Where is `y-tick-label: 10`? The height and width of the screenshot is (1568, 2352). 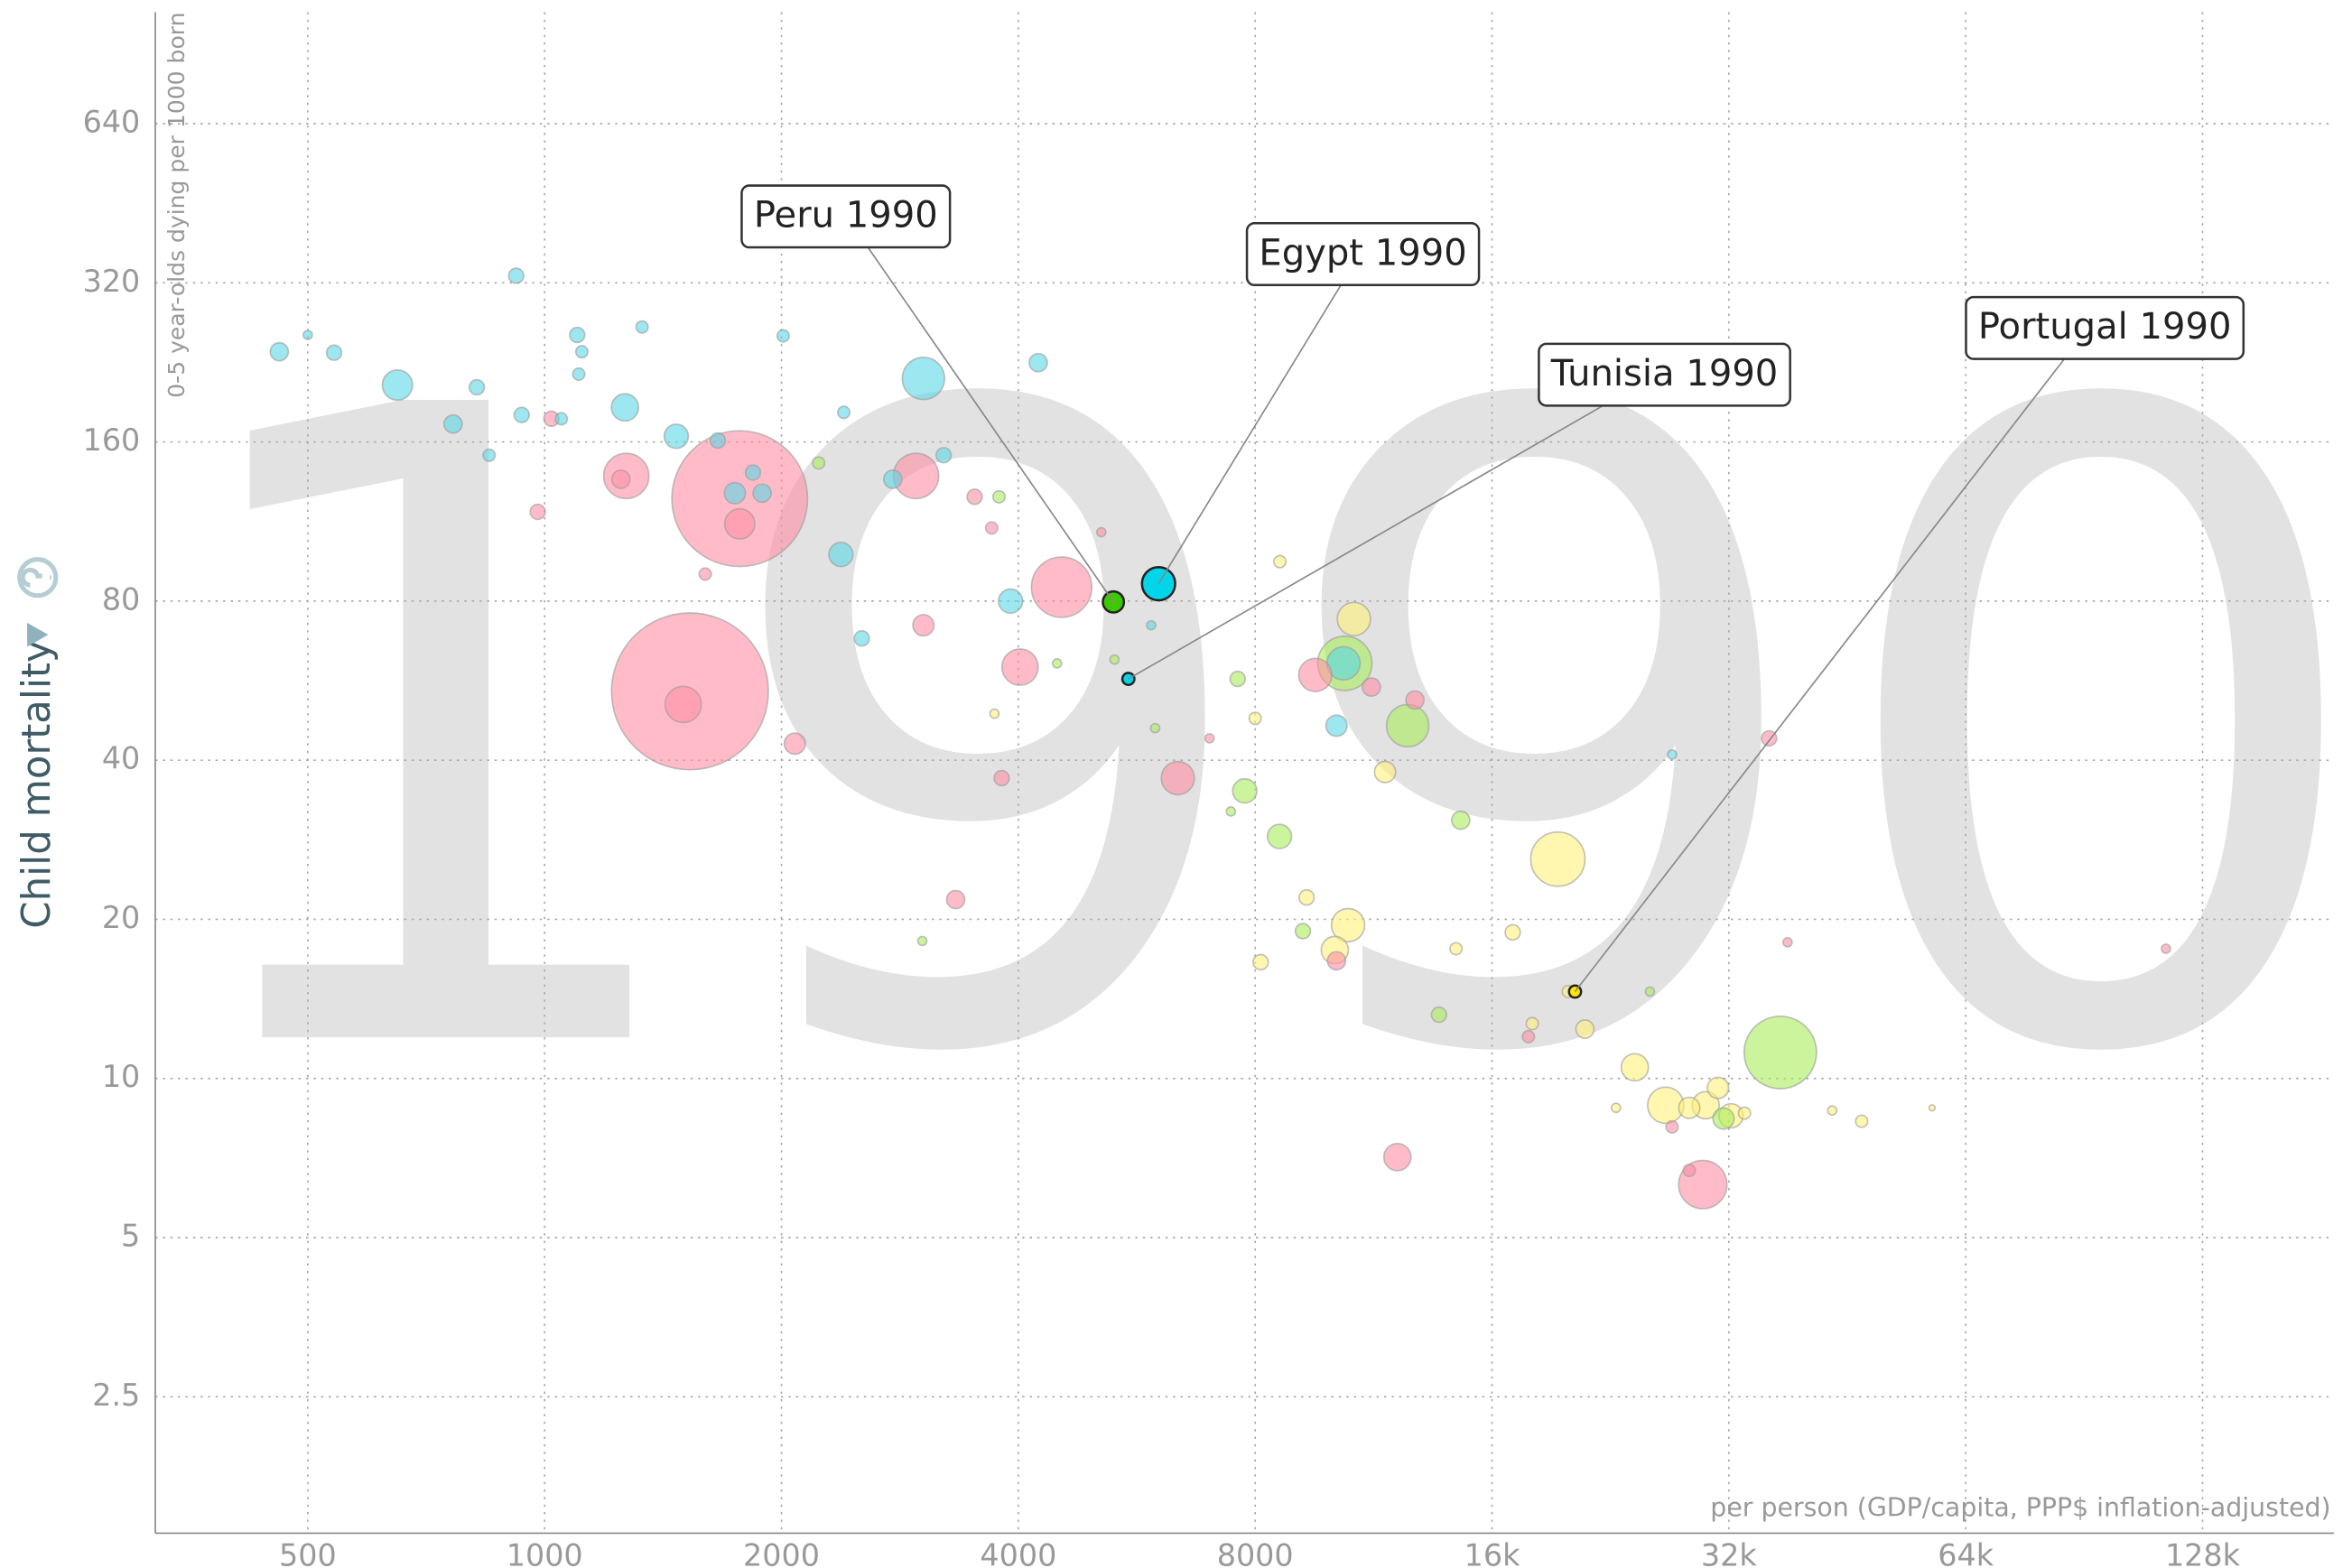
y-tick-label: 10 is located at coordinates (121, 1076).